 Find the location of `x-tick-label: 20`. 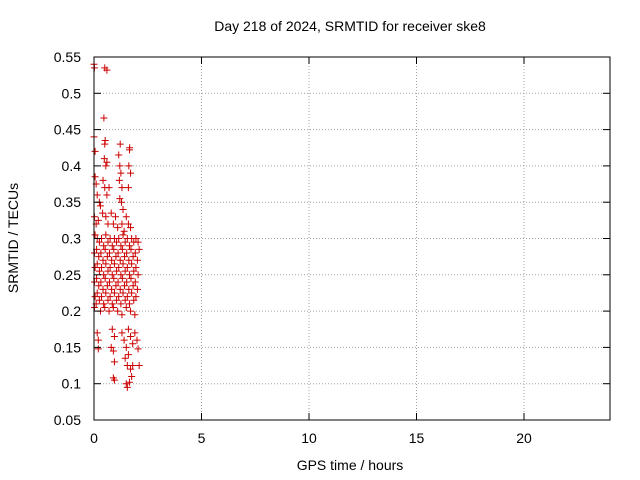

x-tick-label: 20 is located at coordinates (524, 438).